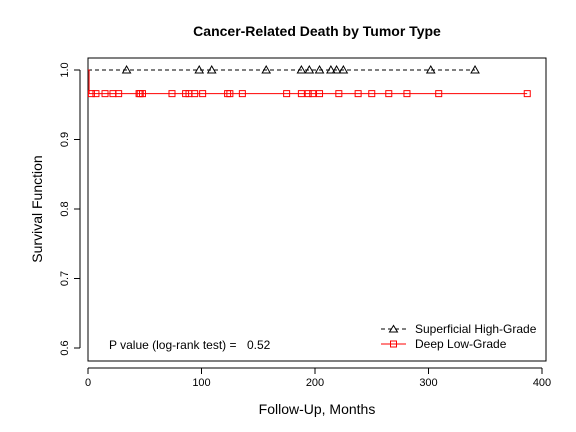 Image resolution: width=576 pixels, height=432 pixels. I want to click on x-tick-label: 300, so click(428, 383).